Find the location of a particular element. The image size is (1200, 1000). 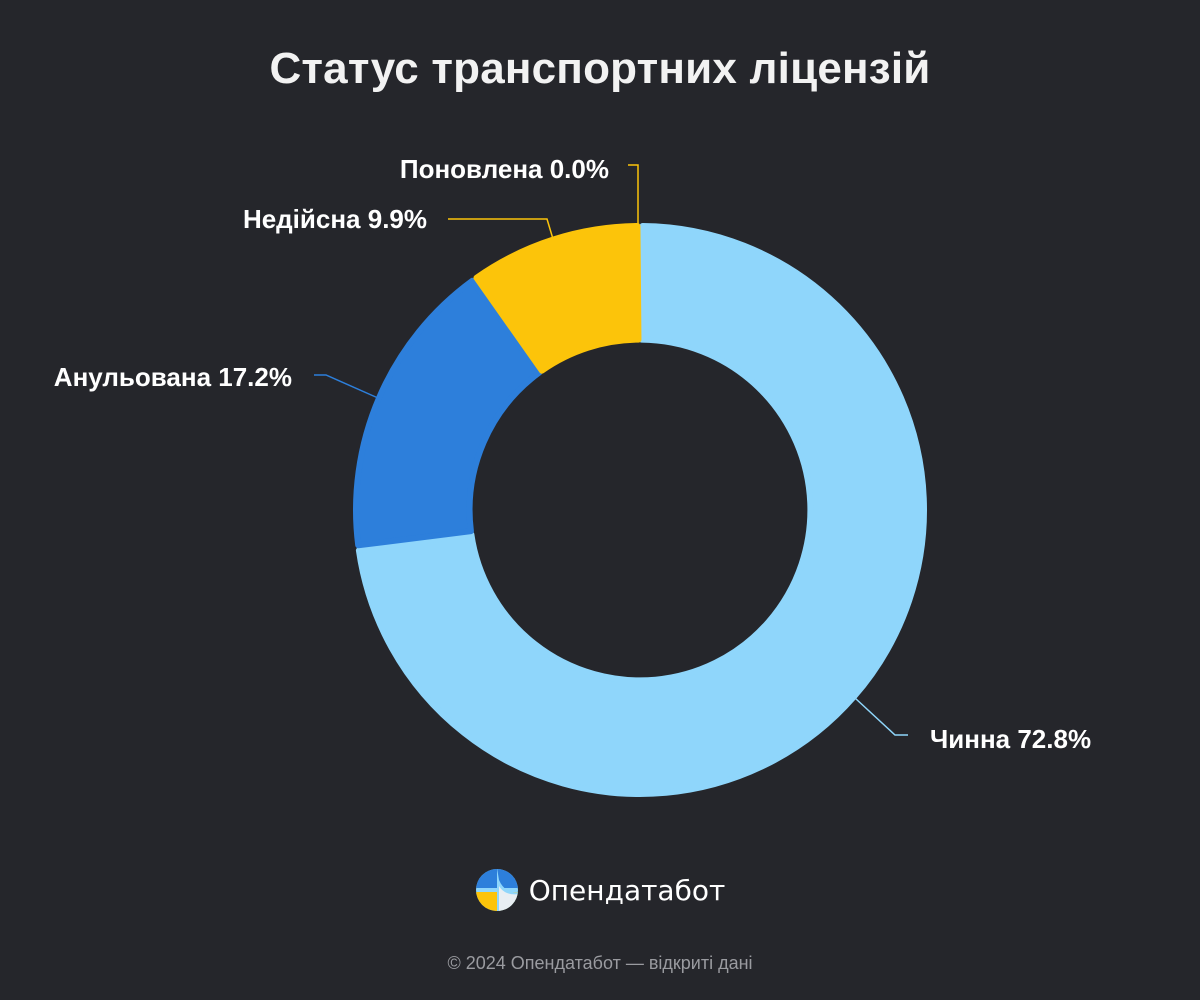

slice-3-leader-line is located at coordinates (501, 229).